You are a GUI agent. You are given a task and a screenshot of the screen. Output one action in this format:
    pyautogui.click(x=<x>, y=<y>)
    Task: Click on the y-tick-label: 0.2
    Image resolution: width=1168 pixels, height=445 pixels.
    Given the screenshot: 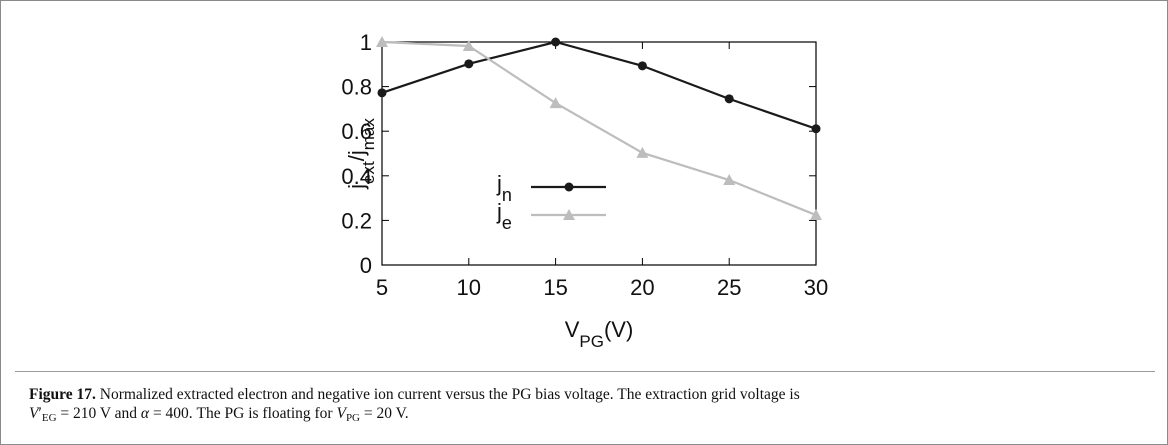 What is the action you would take?
    pyautogui.click(x=356, y=220)
    